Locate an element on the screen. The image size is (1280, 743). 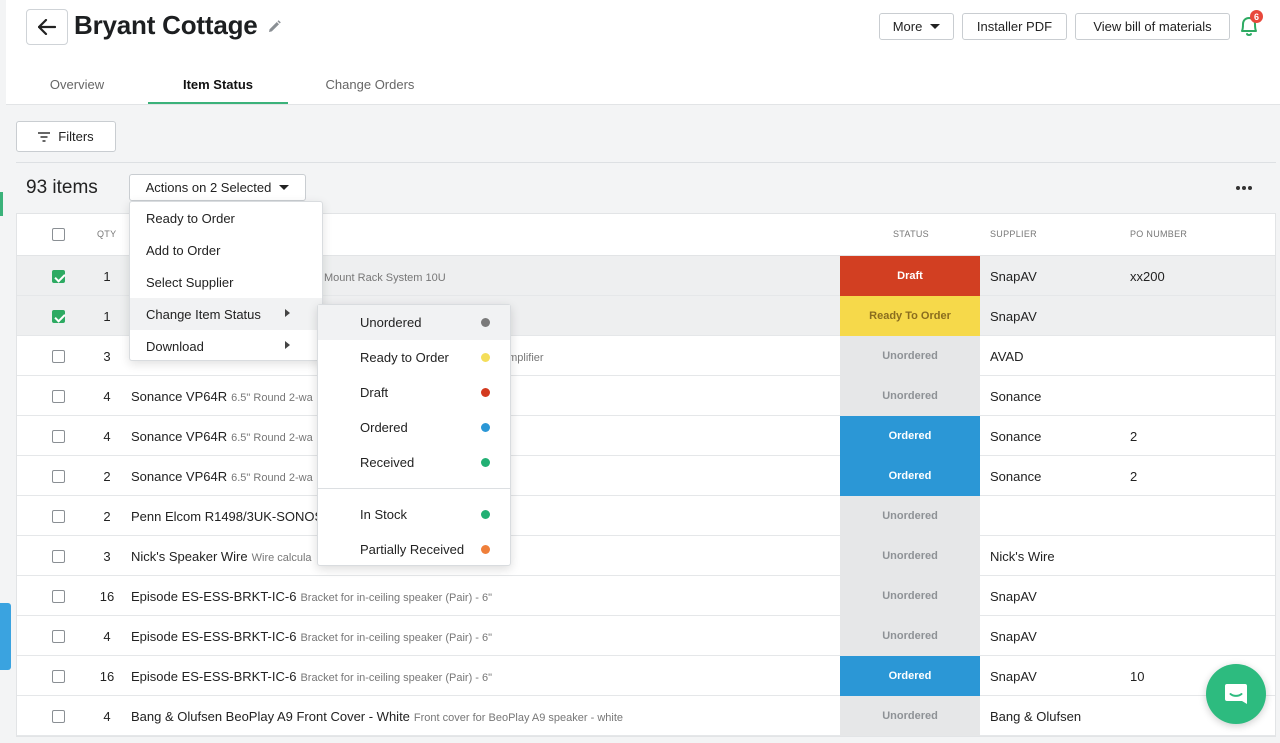
menu-item-ready-to-order: Ready to Order is located at coordinates (190, 218).